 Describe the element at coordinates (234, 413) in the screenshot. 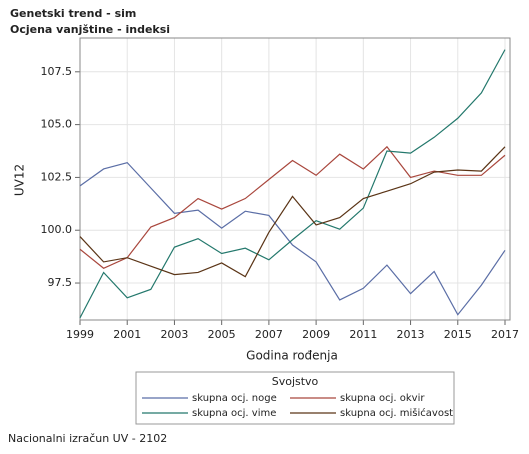

I see `legend-label: skupna ocj. vime` at that location.